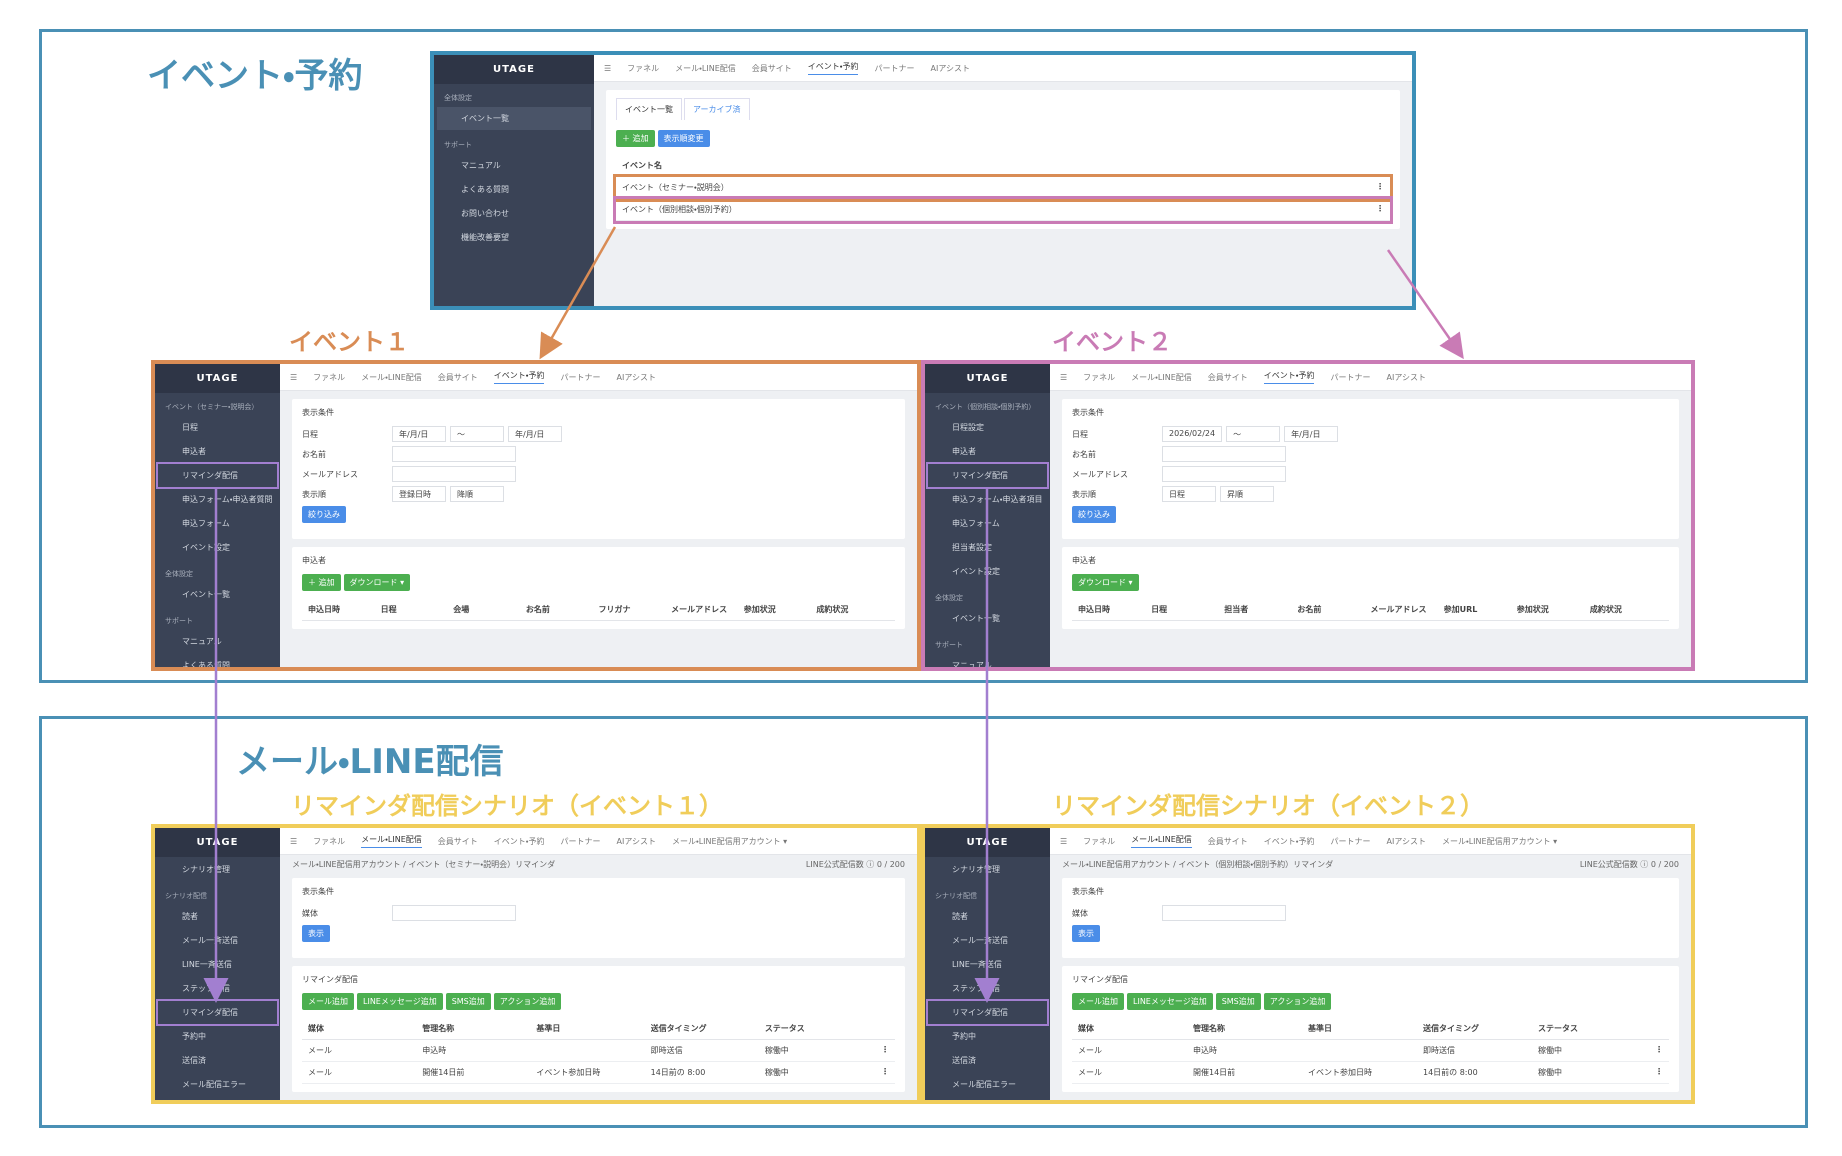 This screenshot has width=1842, height=1156. Describe the element at coordinates (598, 474) in the screenshot. I see `filter-field: メールアドレス` at that location.